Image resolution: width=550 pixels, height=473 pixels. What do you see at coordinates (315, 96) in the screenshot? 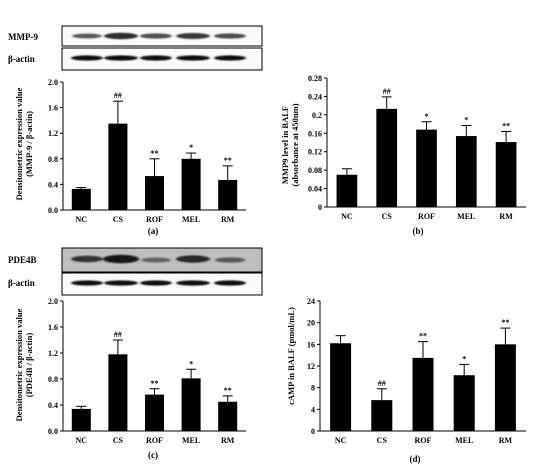
I see `y-tick-label: 0.24` at bounding box center [315, 96].